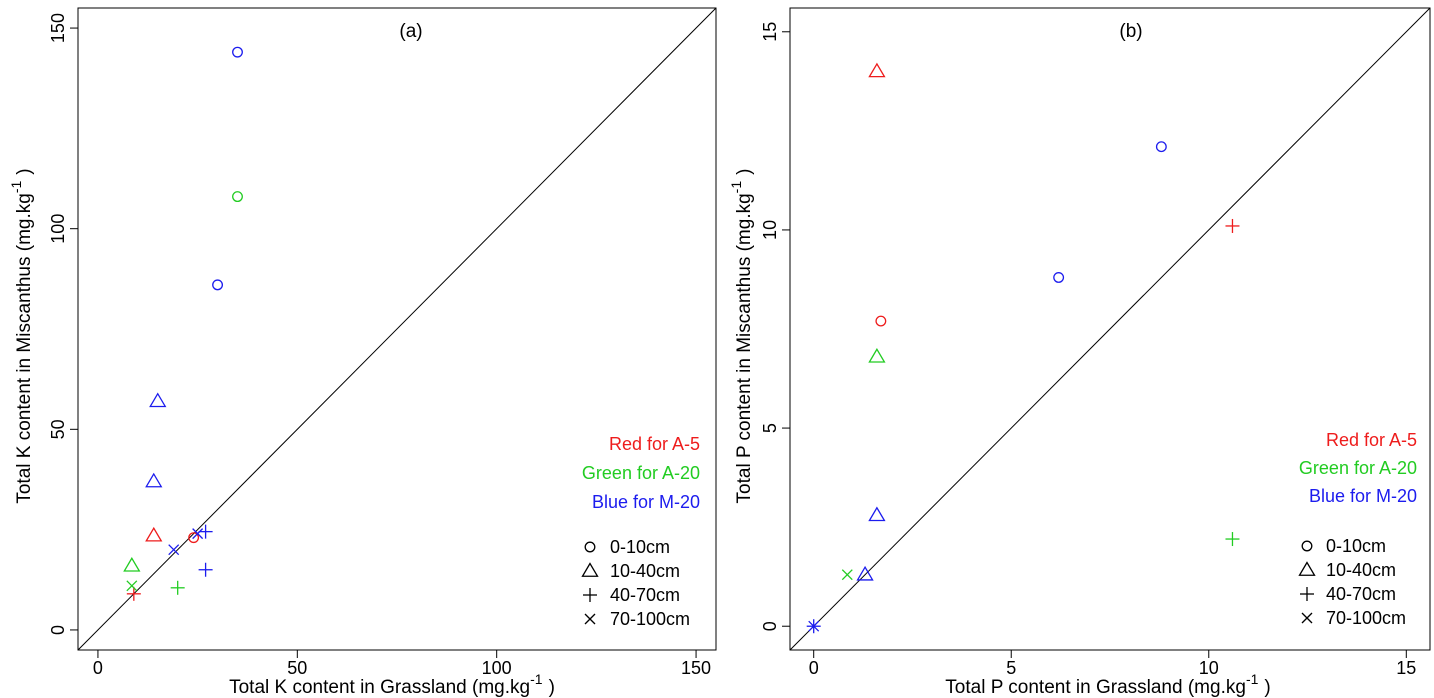  I want to click on x-tick-label-b-3: 15, so click(1406, 668).